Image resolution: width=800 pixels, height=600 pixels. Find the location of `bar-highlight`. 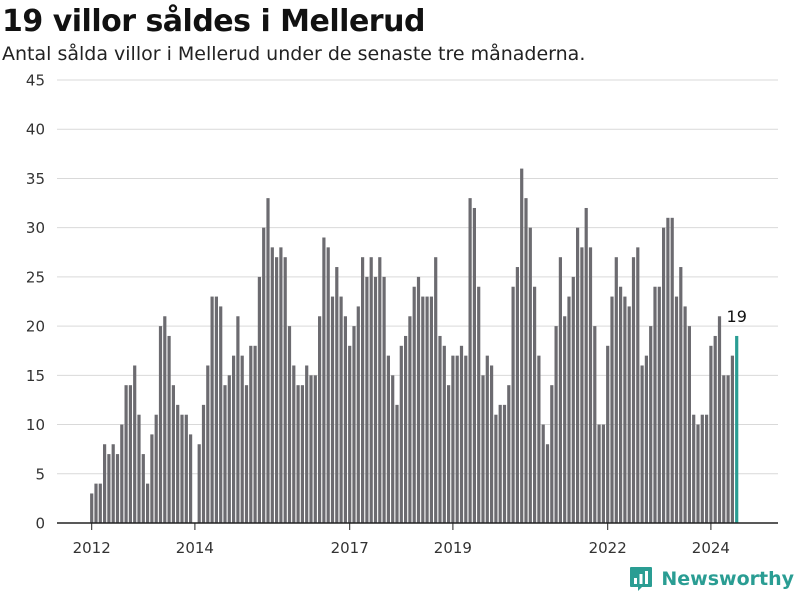

bar-highlight is located at coordinates (737, 429).